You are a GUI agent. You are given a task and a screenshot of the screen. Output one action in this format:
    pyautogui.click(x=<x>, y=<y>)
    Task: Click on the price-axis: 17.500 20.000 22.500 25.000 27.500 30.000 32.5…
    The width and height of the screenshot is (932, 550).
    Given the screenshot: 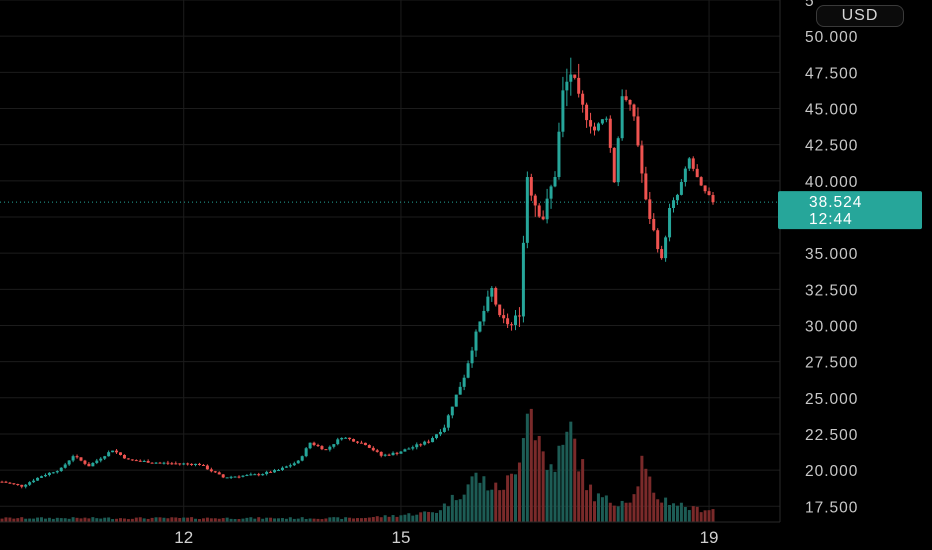 What is the action you would take?
    pyautogui.click(x=831, y=258)
    